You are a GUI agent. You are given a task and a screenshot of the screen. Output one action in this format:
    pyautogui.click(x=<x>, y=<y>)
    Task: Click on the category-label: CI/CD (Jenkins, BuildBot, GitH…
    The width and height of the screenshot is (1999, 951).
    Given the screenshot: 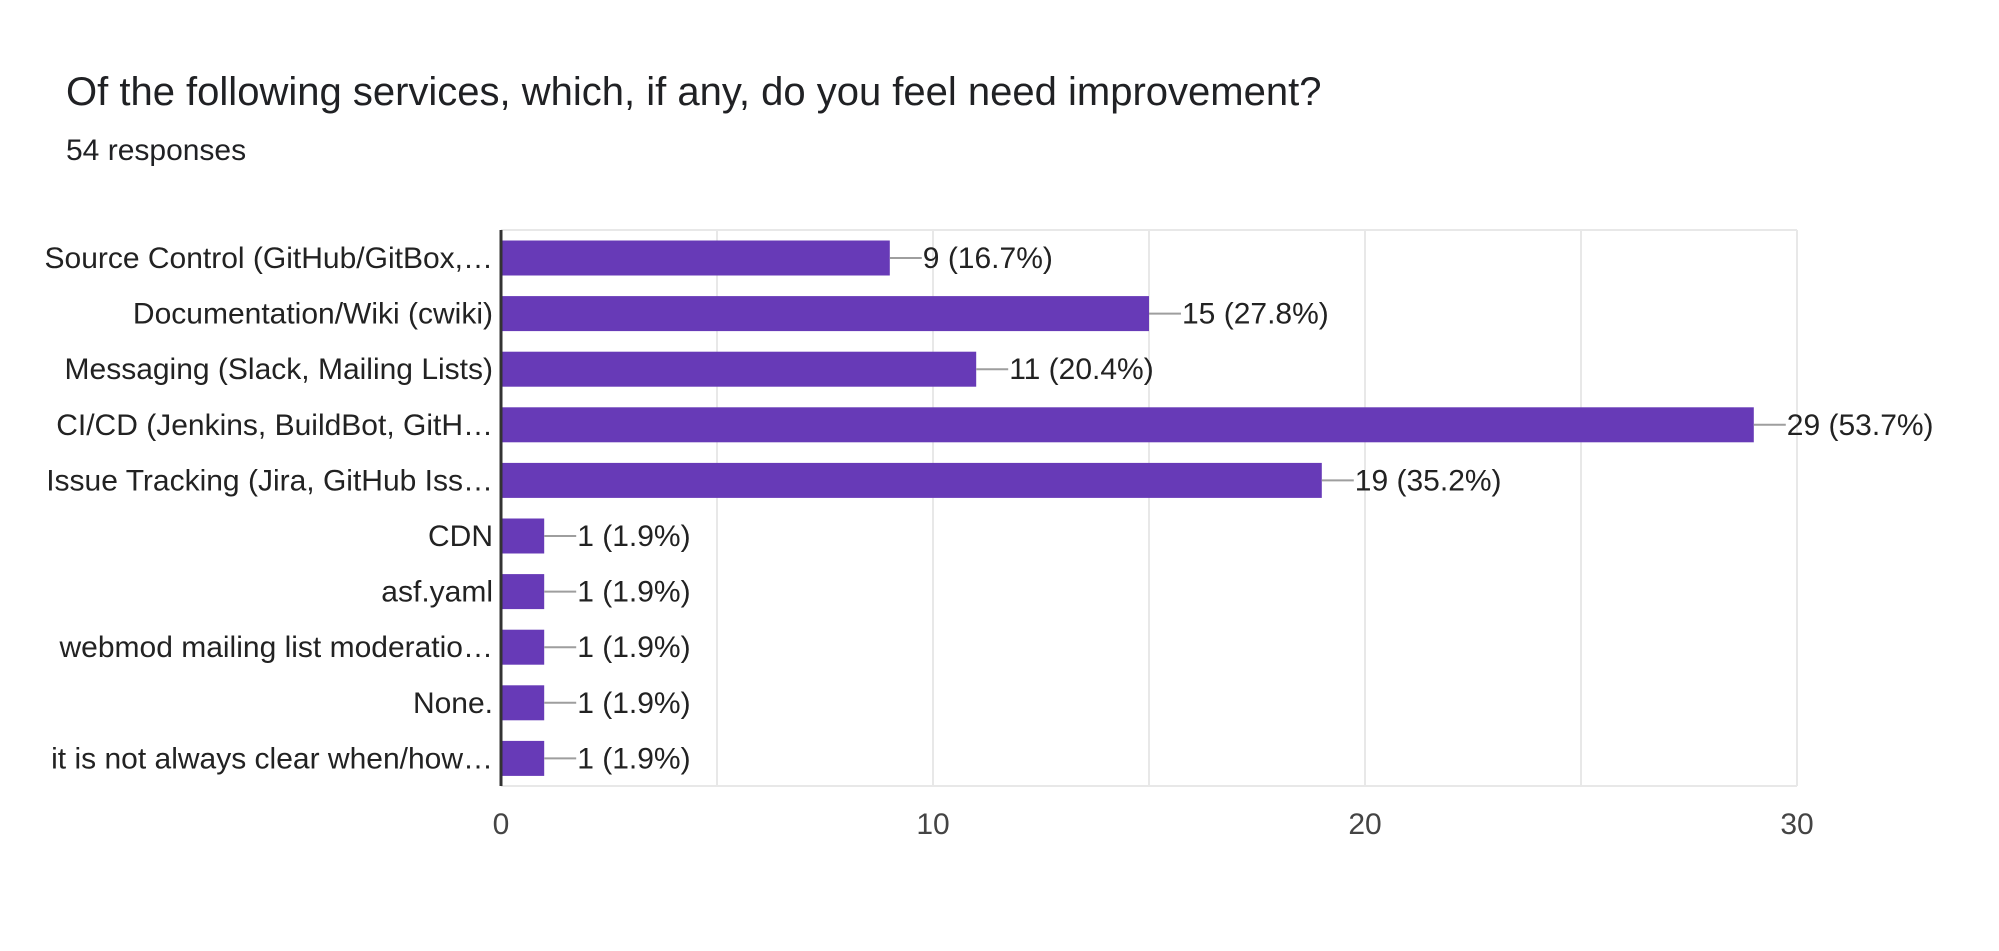 What is the action you would take?
    pyautogui.click(x=274, y=425)
    